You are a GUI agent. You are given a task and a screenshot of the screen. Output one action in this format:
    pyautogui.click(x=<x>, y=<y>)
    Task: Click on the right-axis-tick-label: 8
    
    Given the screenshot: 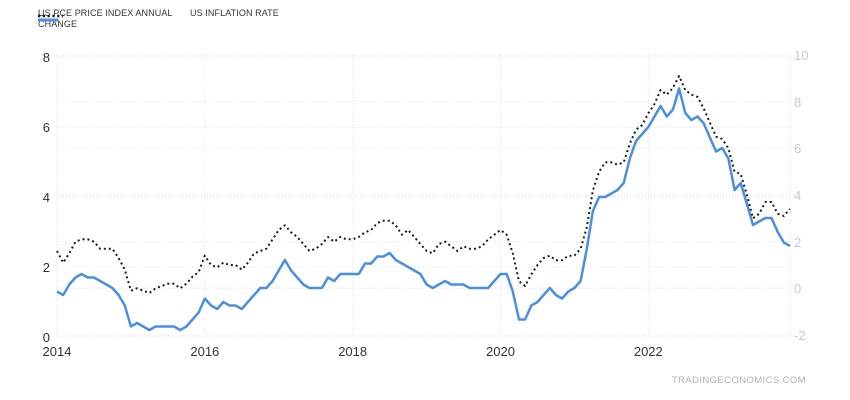 What is the action you would take?
    pyautogui.click(x=798, y=102)
    